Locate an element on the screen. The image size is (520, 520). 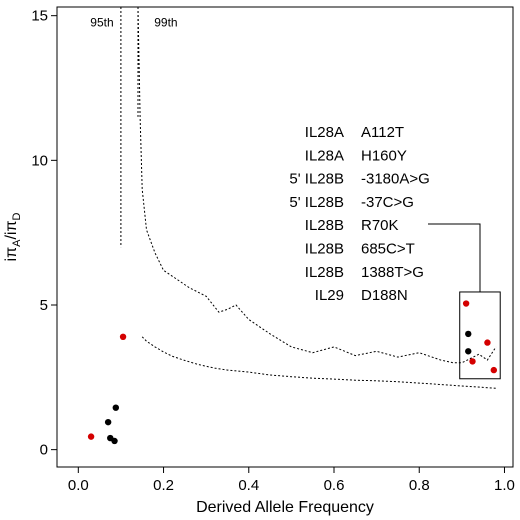
y-axis-label: iπA/iπD is located at coordinates (13, 236).